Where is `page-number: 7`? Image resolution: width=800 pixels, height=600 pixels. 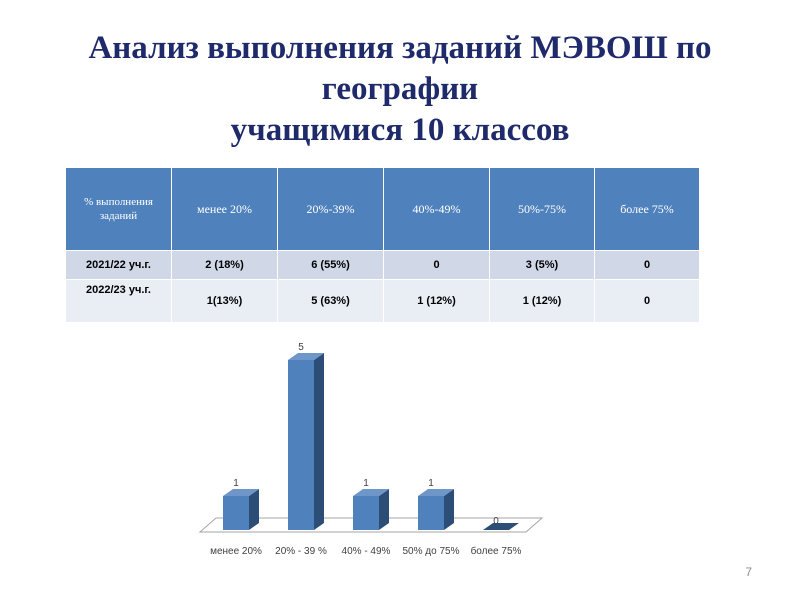 page-number: 7 is located at coordinates (748, 572).